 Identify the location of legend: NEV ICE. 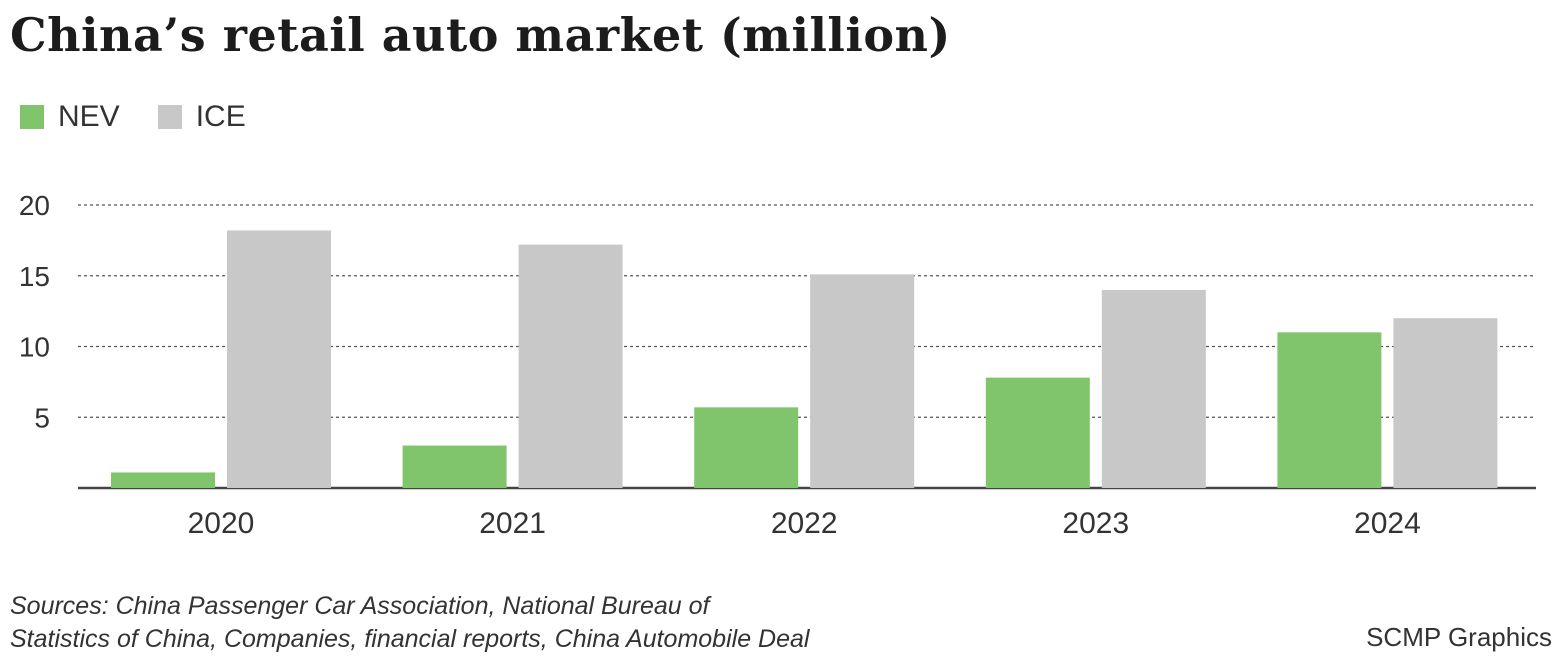
(152, 117).